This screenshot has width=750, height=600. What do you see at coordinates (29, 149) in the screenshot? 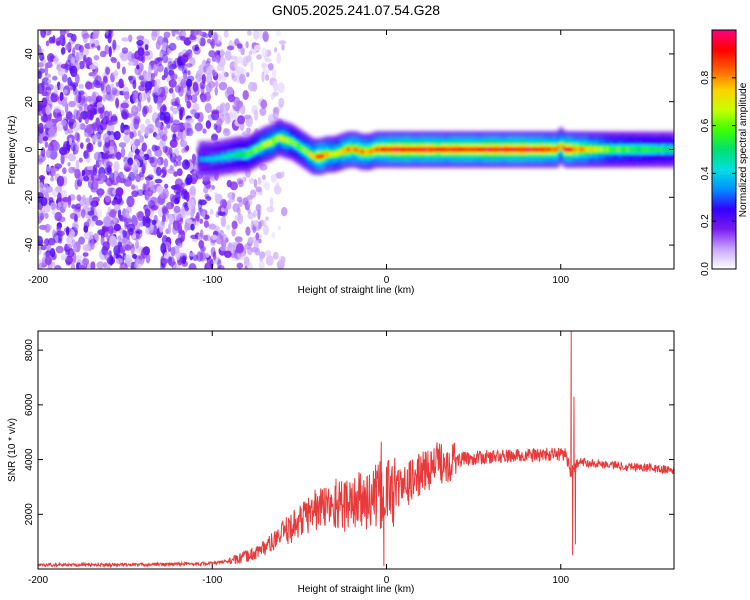
I see `top-y-tick-label: 0` at bounding box center [29, 149].